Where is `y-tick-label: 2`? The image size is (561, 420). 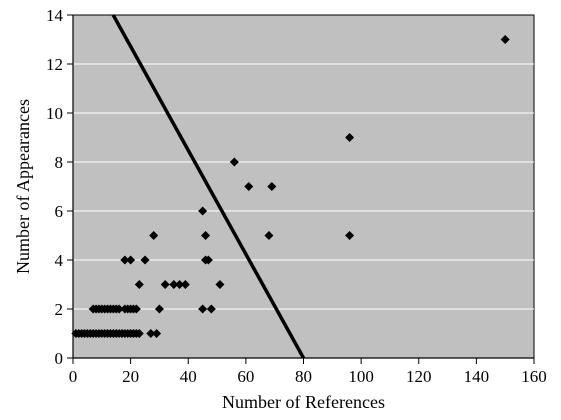
y-tick-label: 2 is located at coordinates (59, 309).